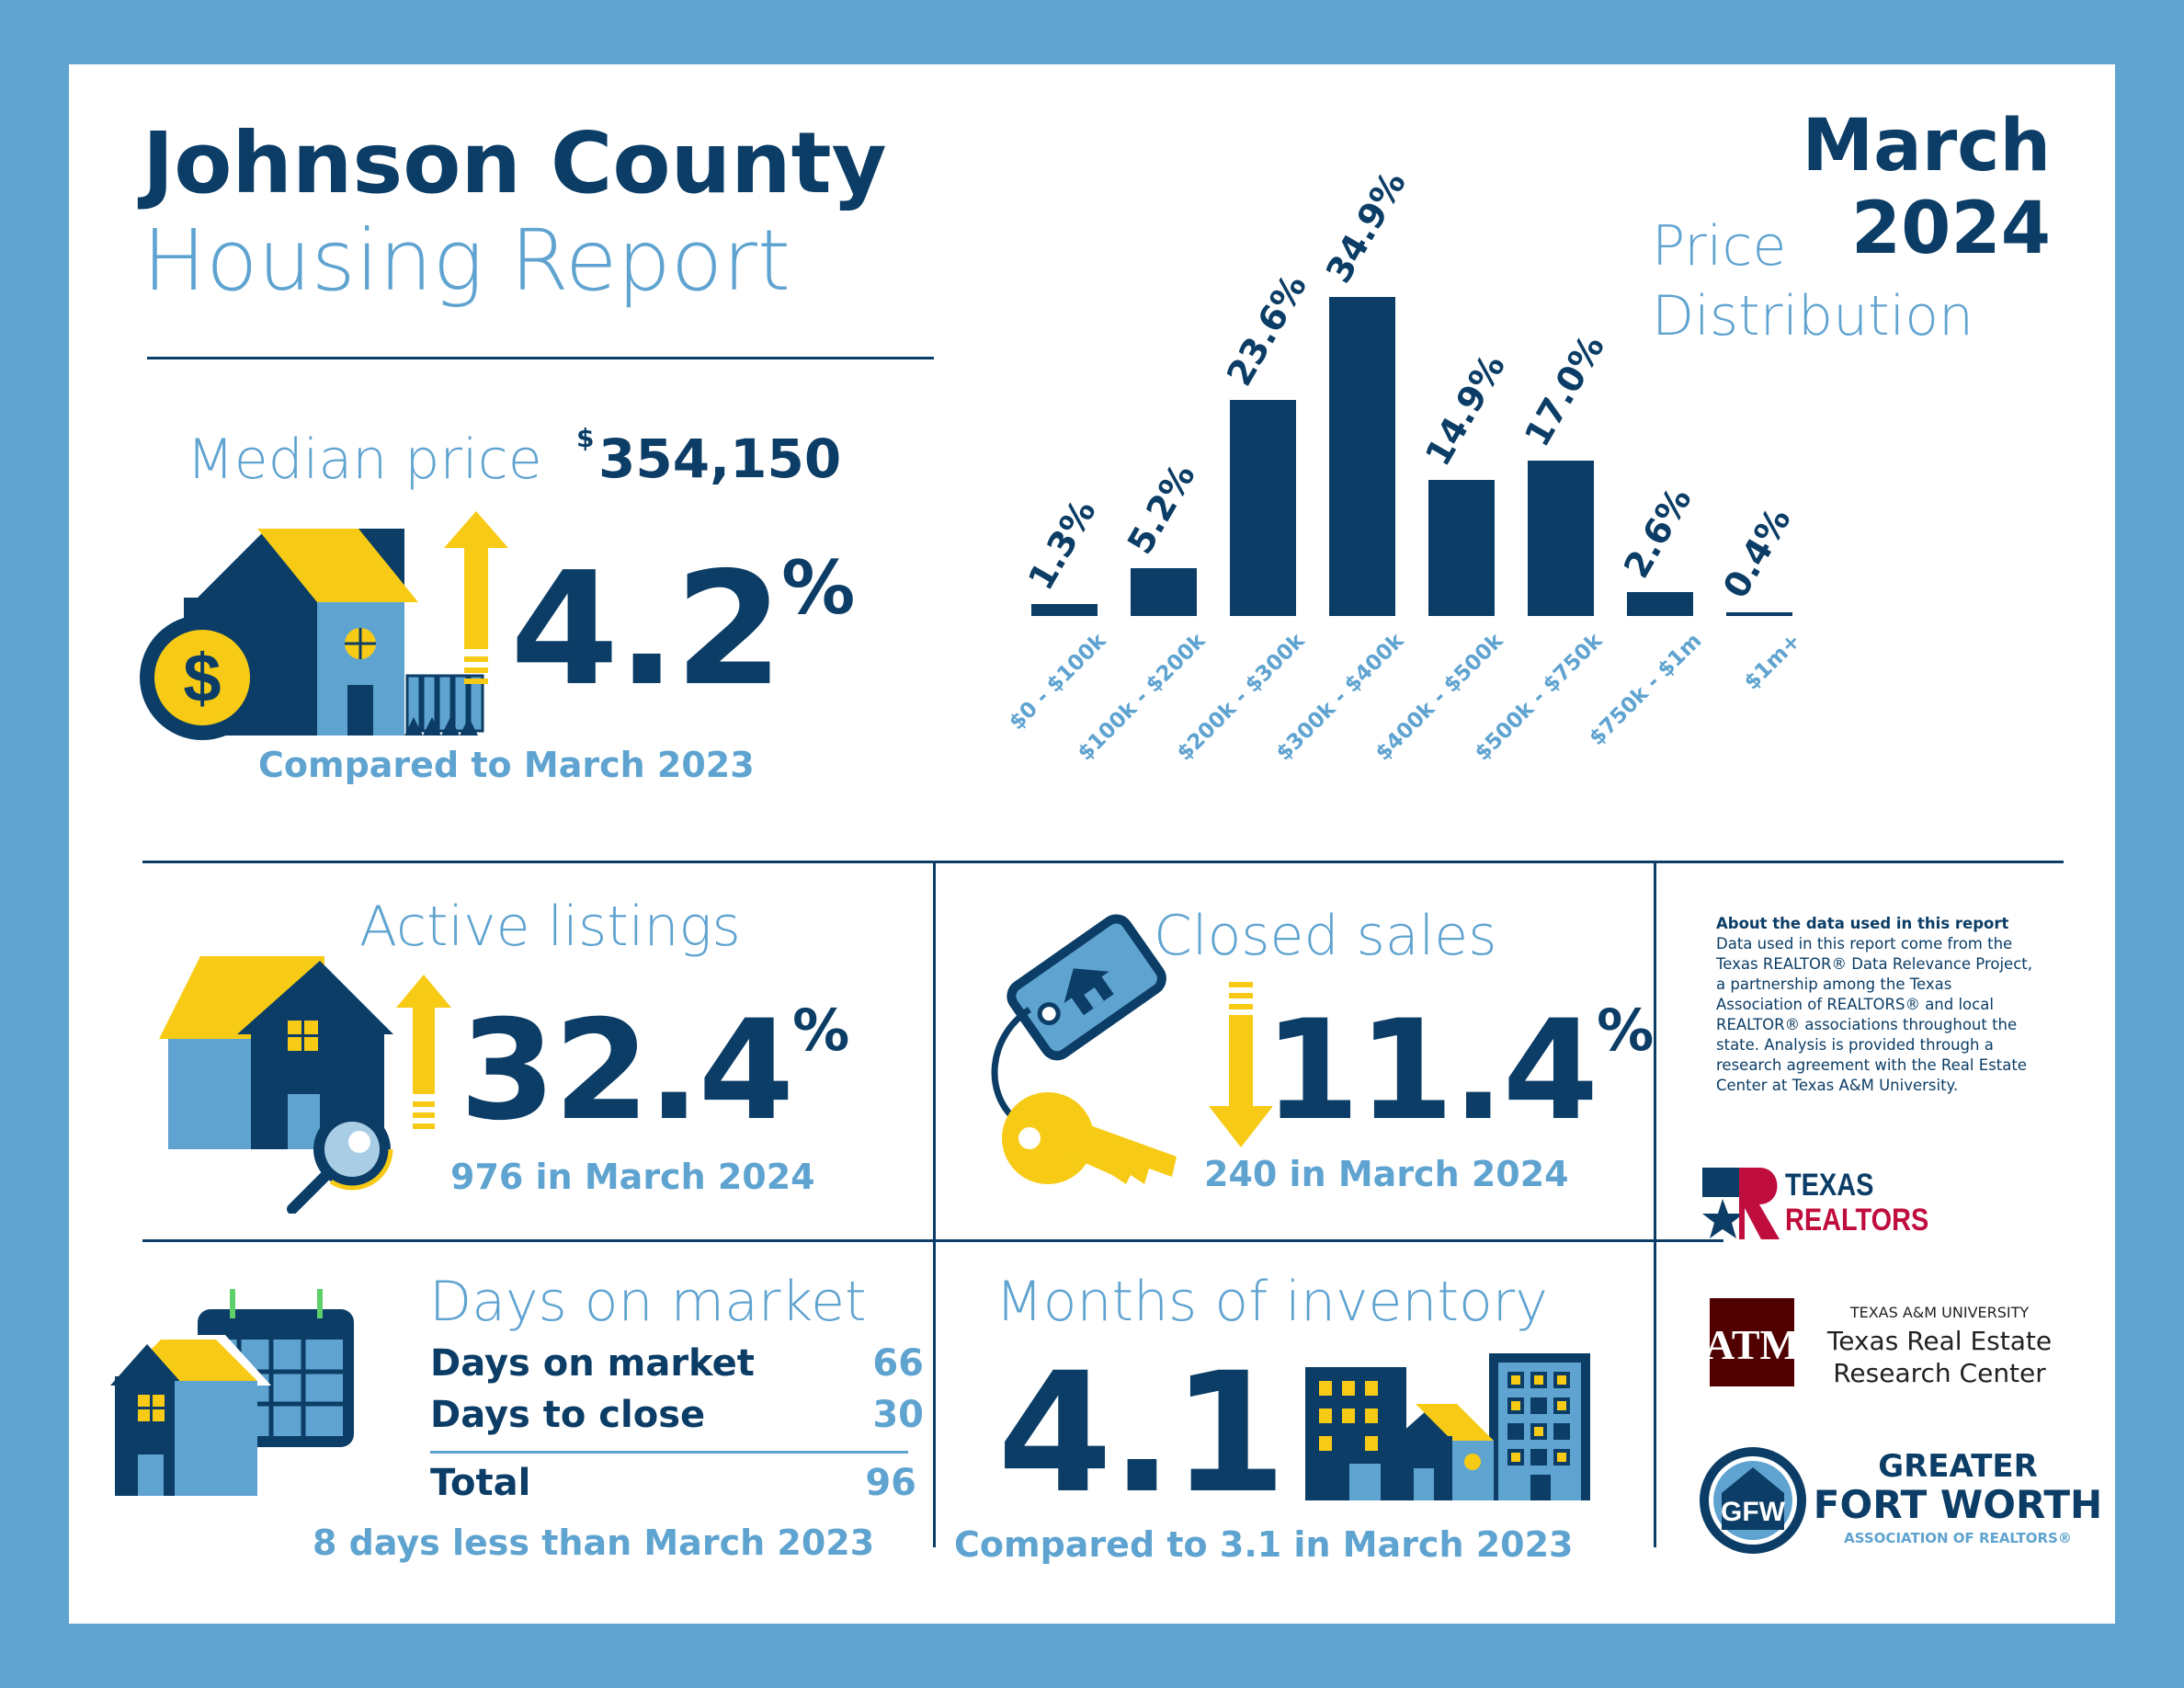  I want to click on chart-category-label: $1m+, so click(1772, 662).